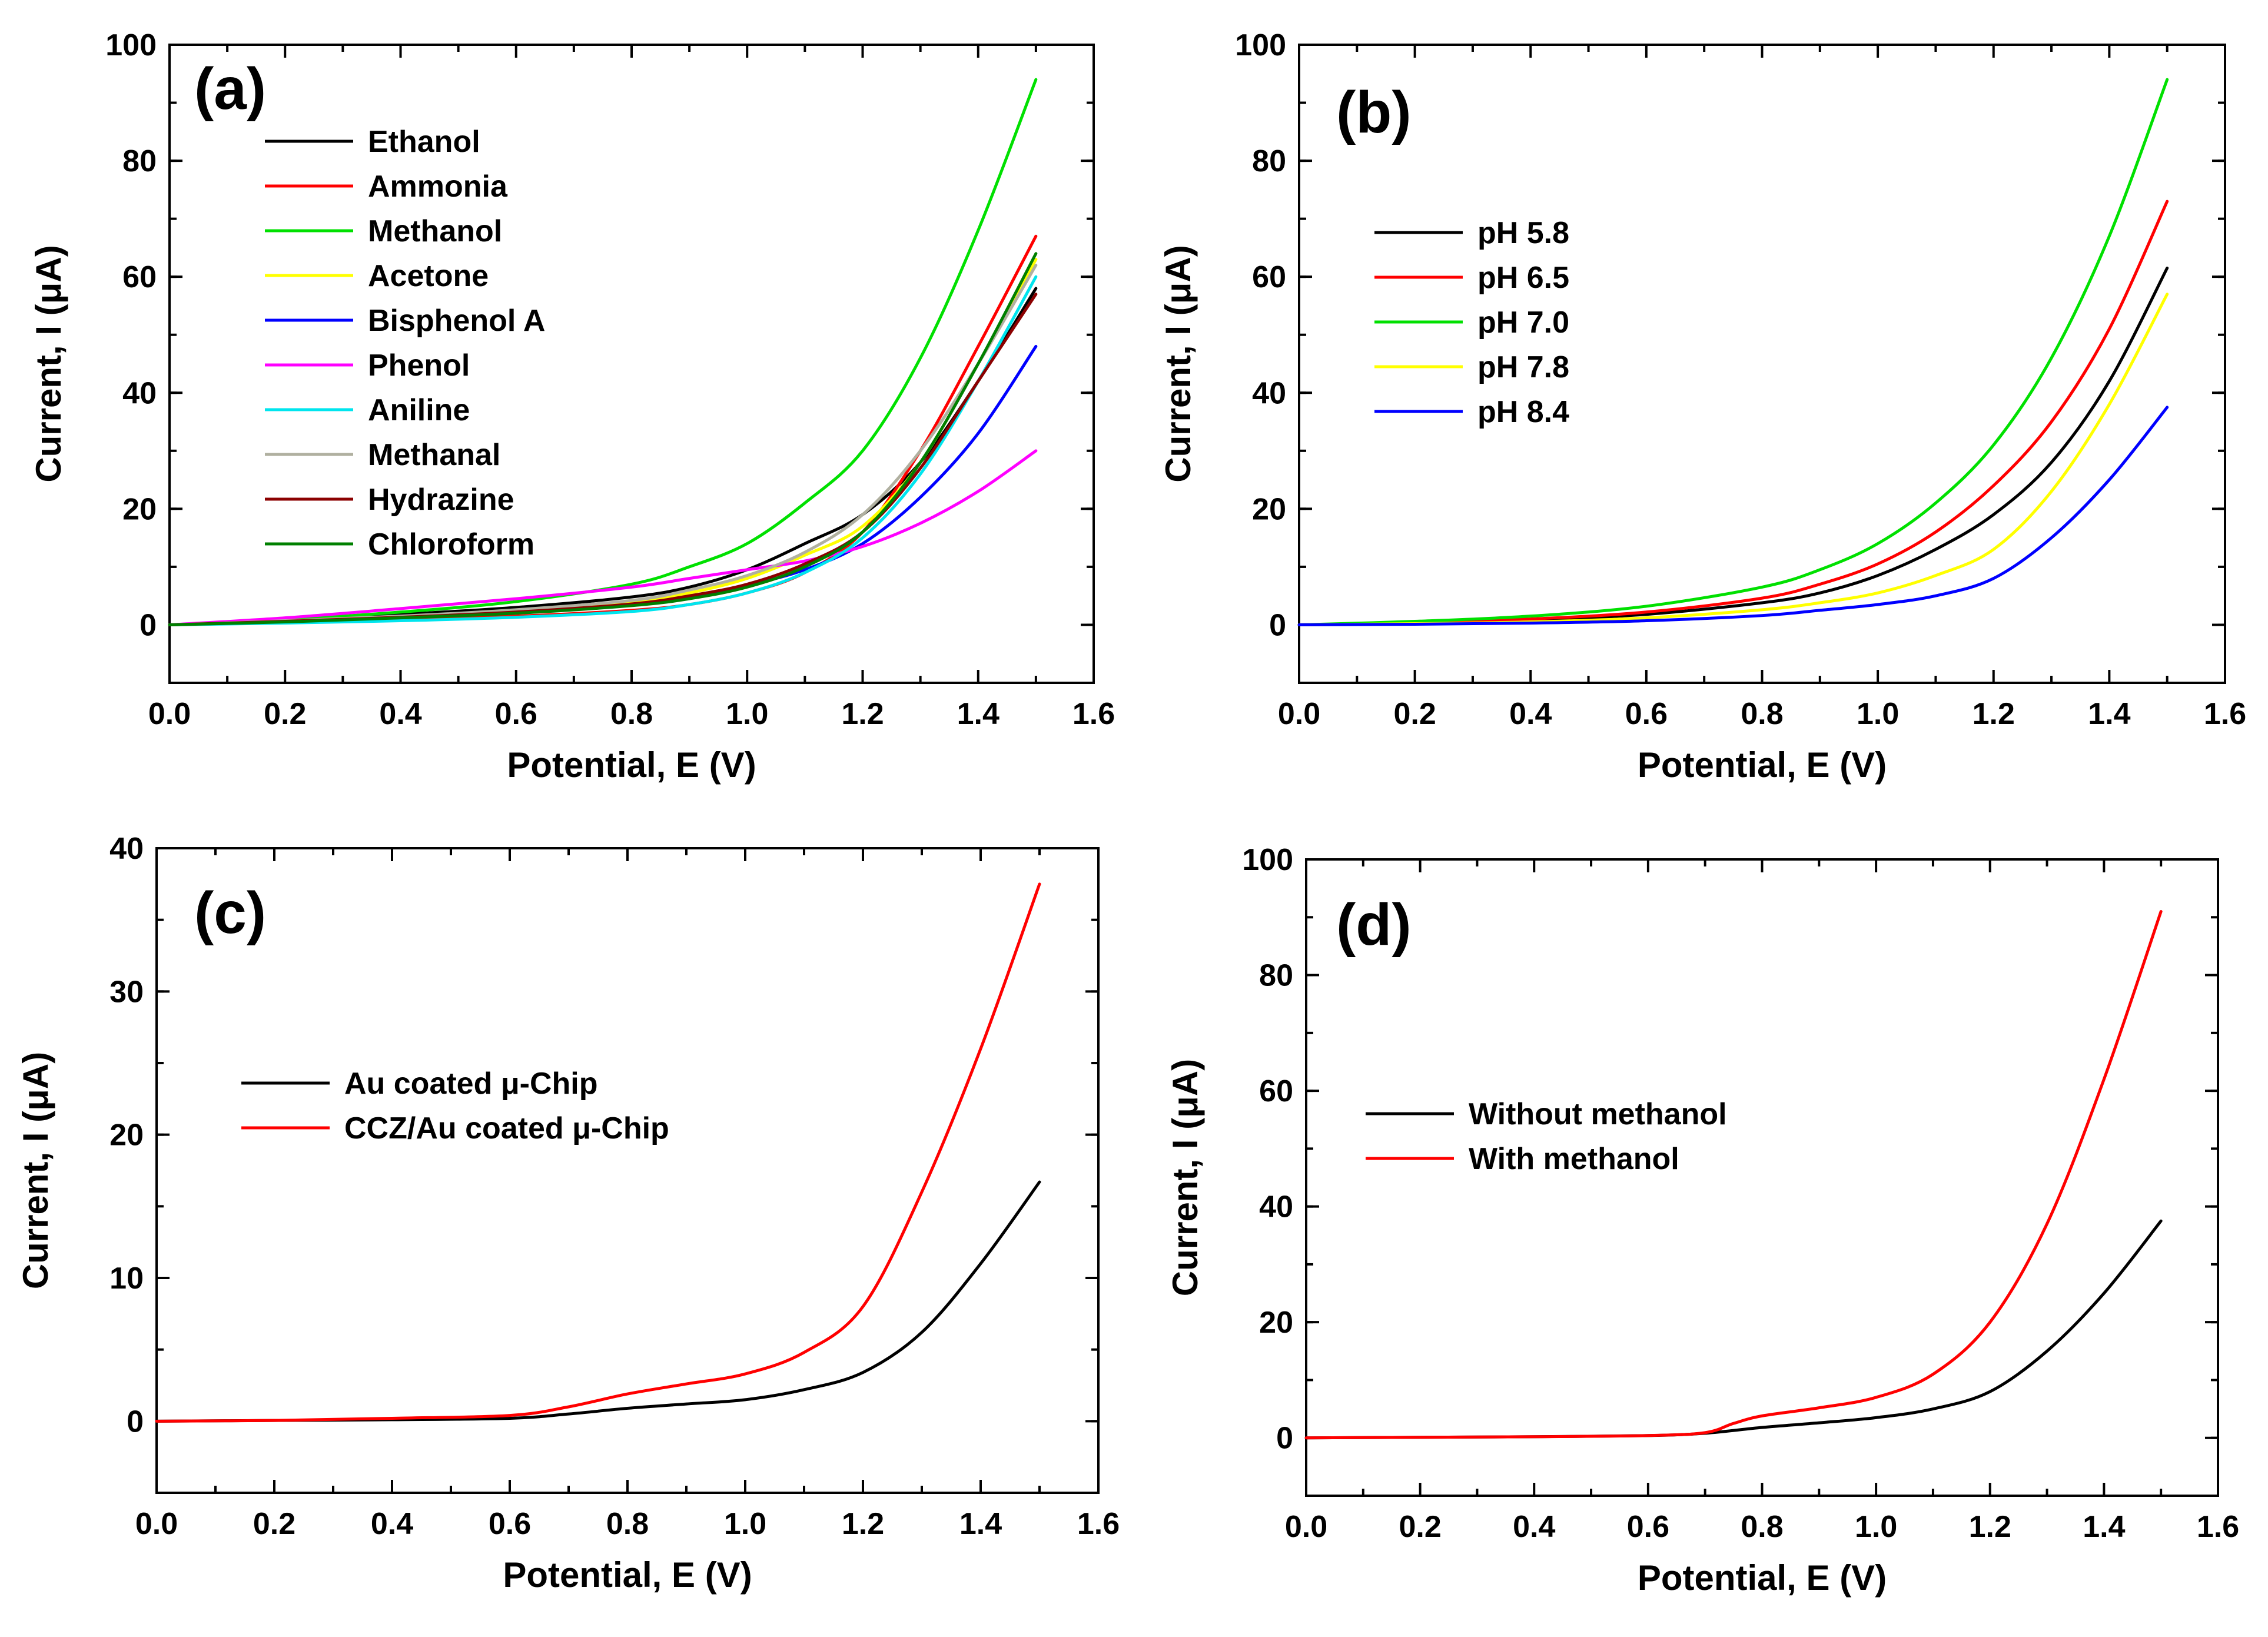 The width and height of the screenshot is (2268, 1637). Describe the element at coordinates (1598, 1114) in the screenshot. I see `legend-label: Without methanol` at that location.